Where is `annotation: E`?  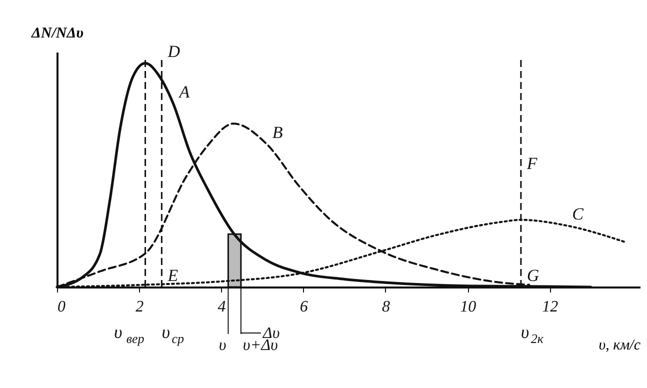 annotation: E is located at coordinates (172, 275).